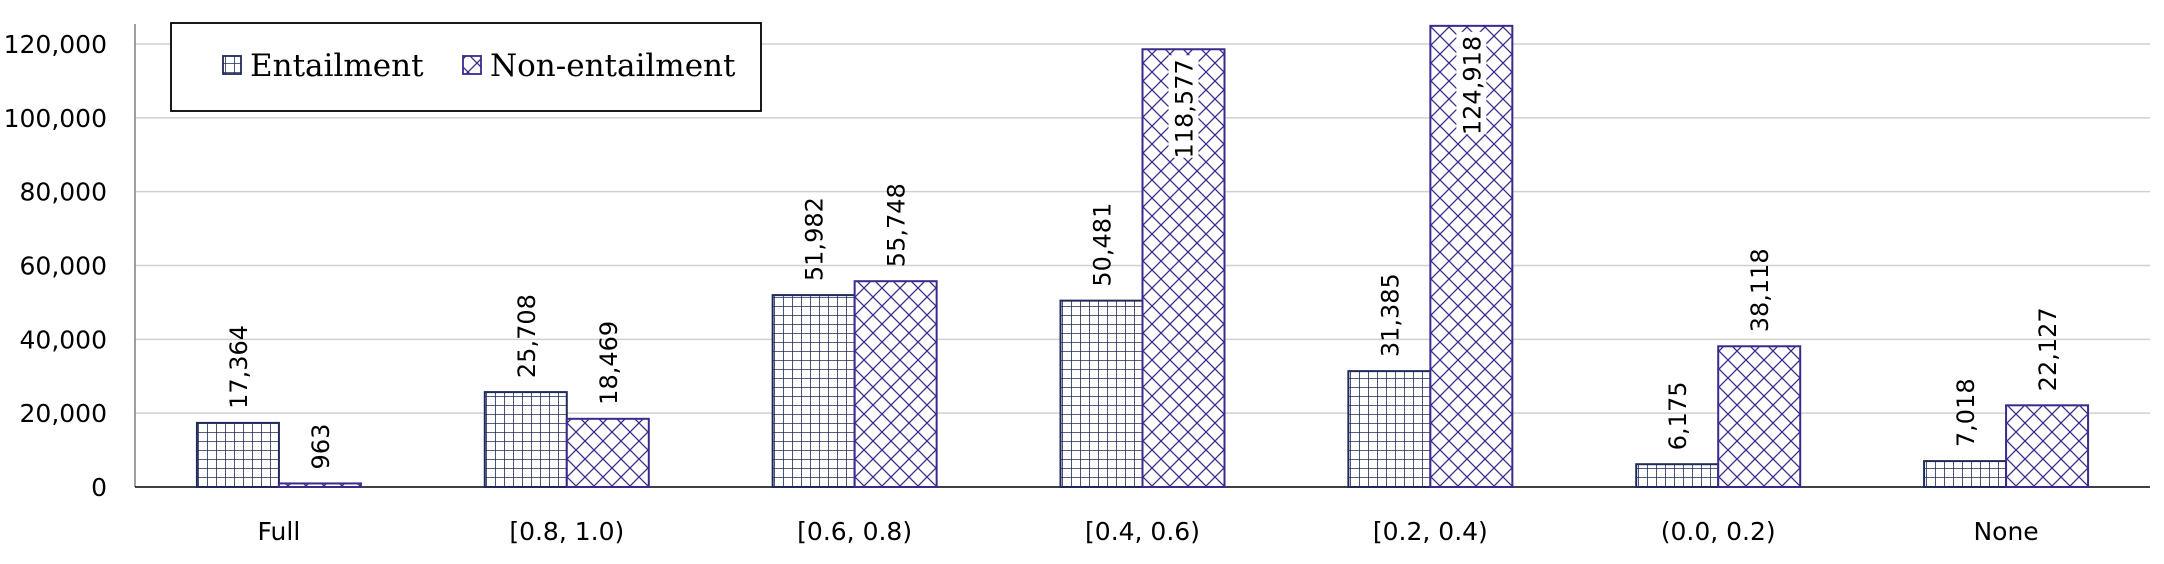 This screenshot has height=564, width=2164. I want to click on data-label: 50,481, so click(1103, 245).